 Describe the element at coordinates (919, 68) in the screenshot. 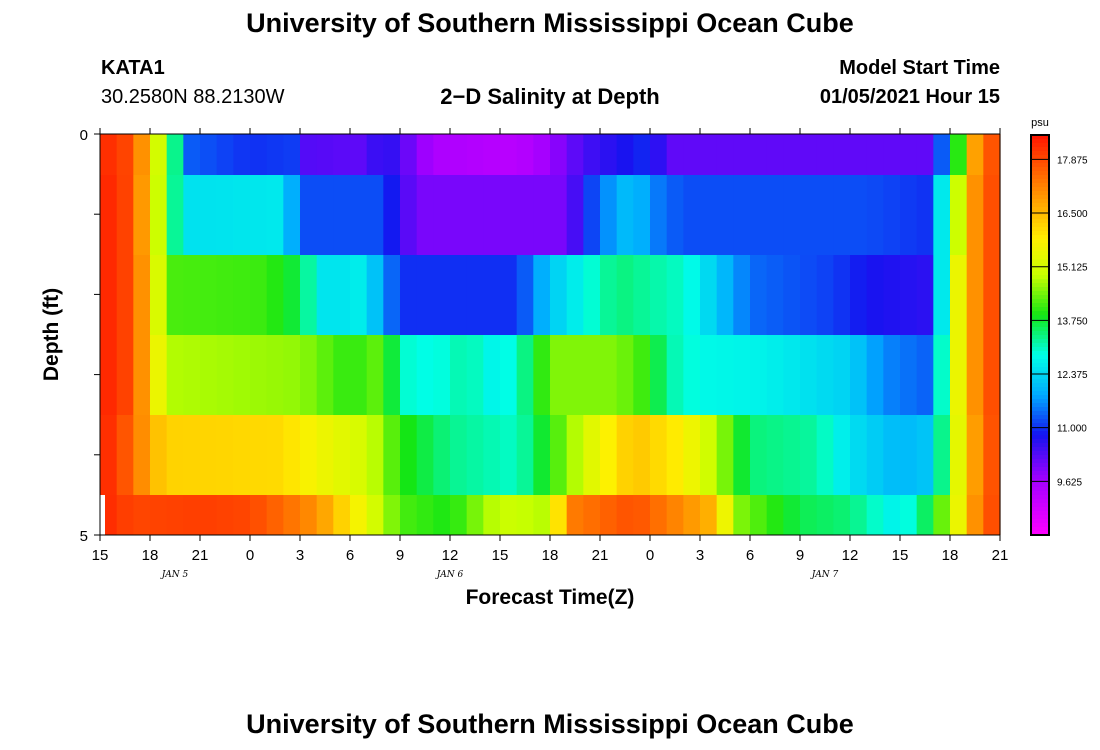

I see `model-start-label: Model Start Time` at that location.